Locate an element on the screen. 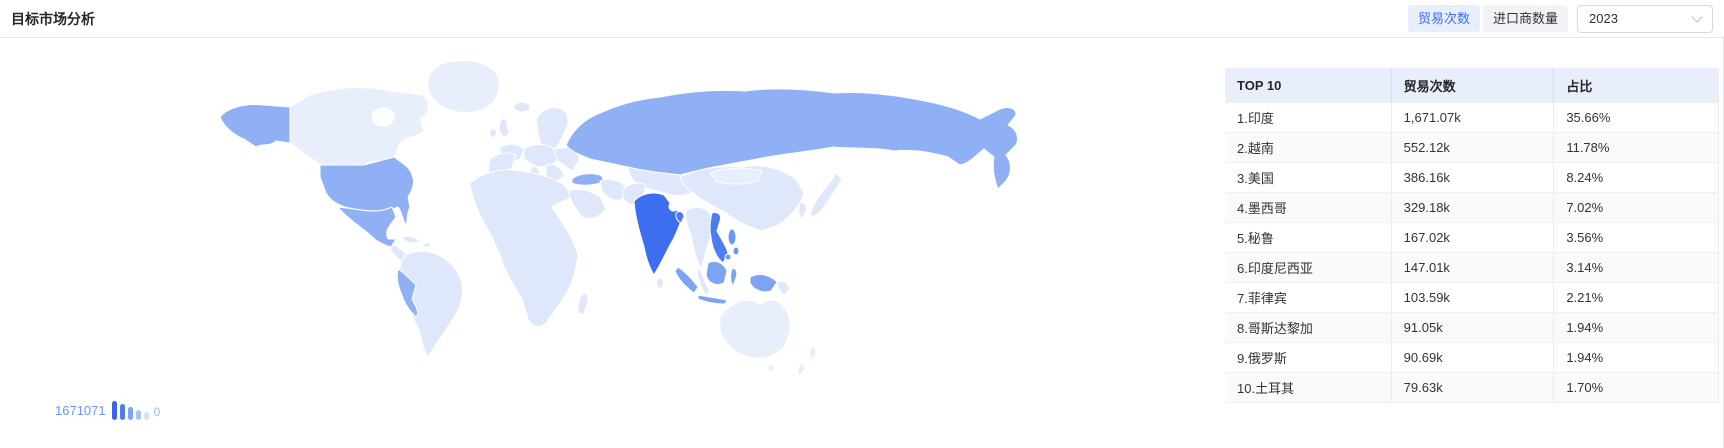 The height and width of the screenshot is (448, 1724). map-country-indonesia-java is located at coordinates (712, 299).